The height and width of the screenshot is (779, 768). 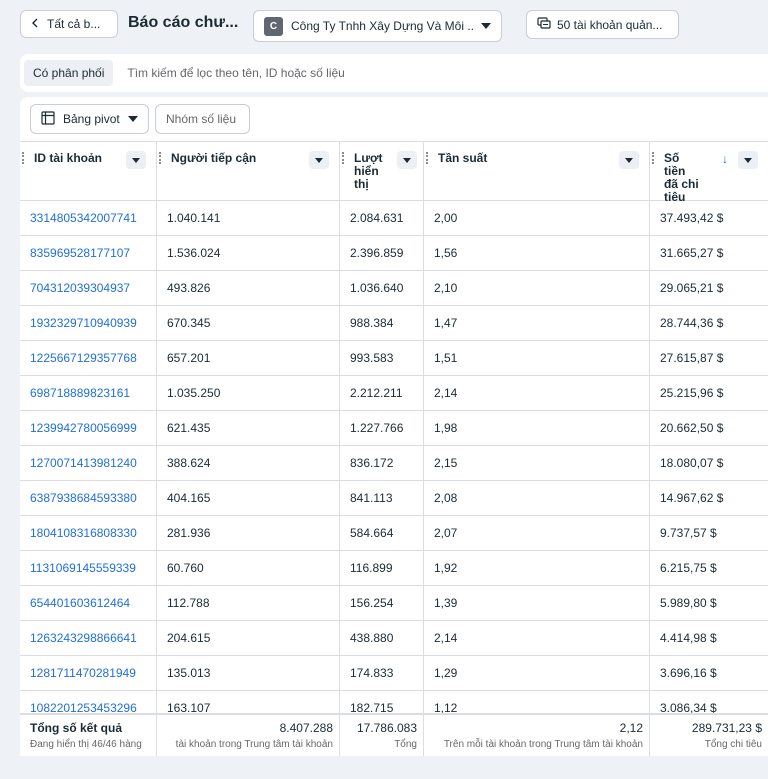 I want to click on spend-cell: 3.086,34 $, so click(x=688, y=708).